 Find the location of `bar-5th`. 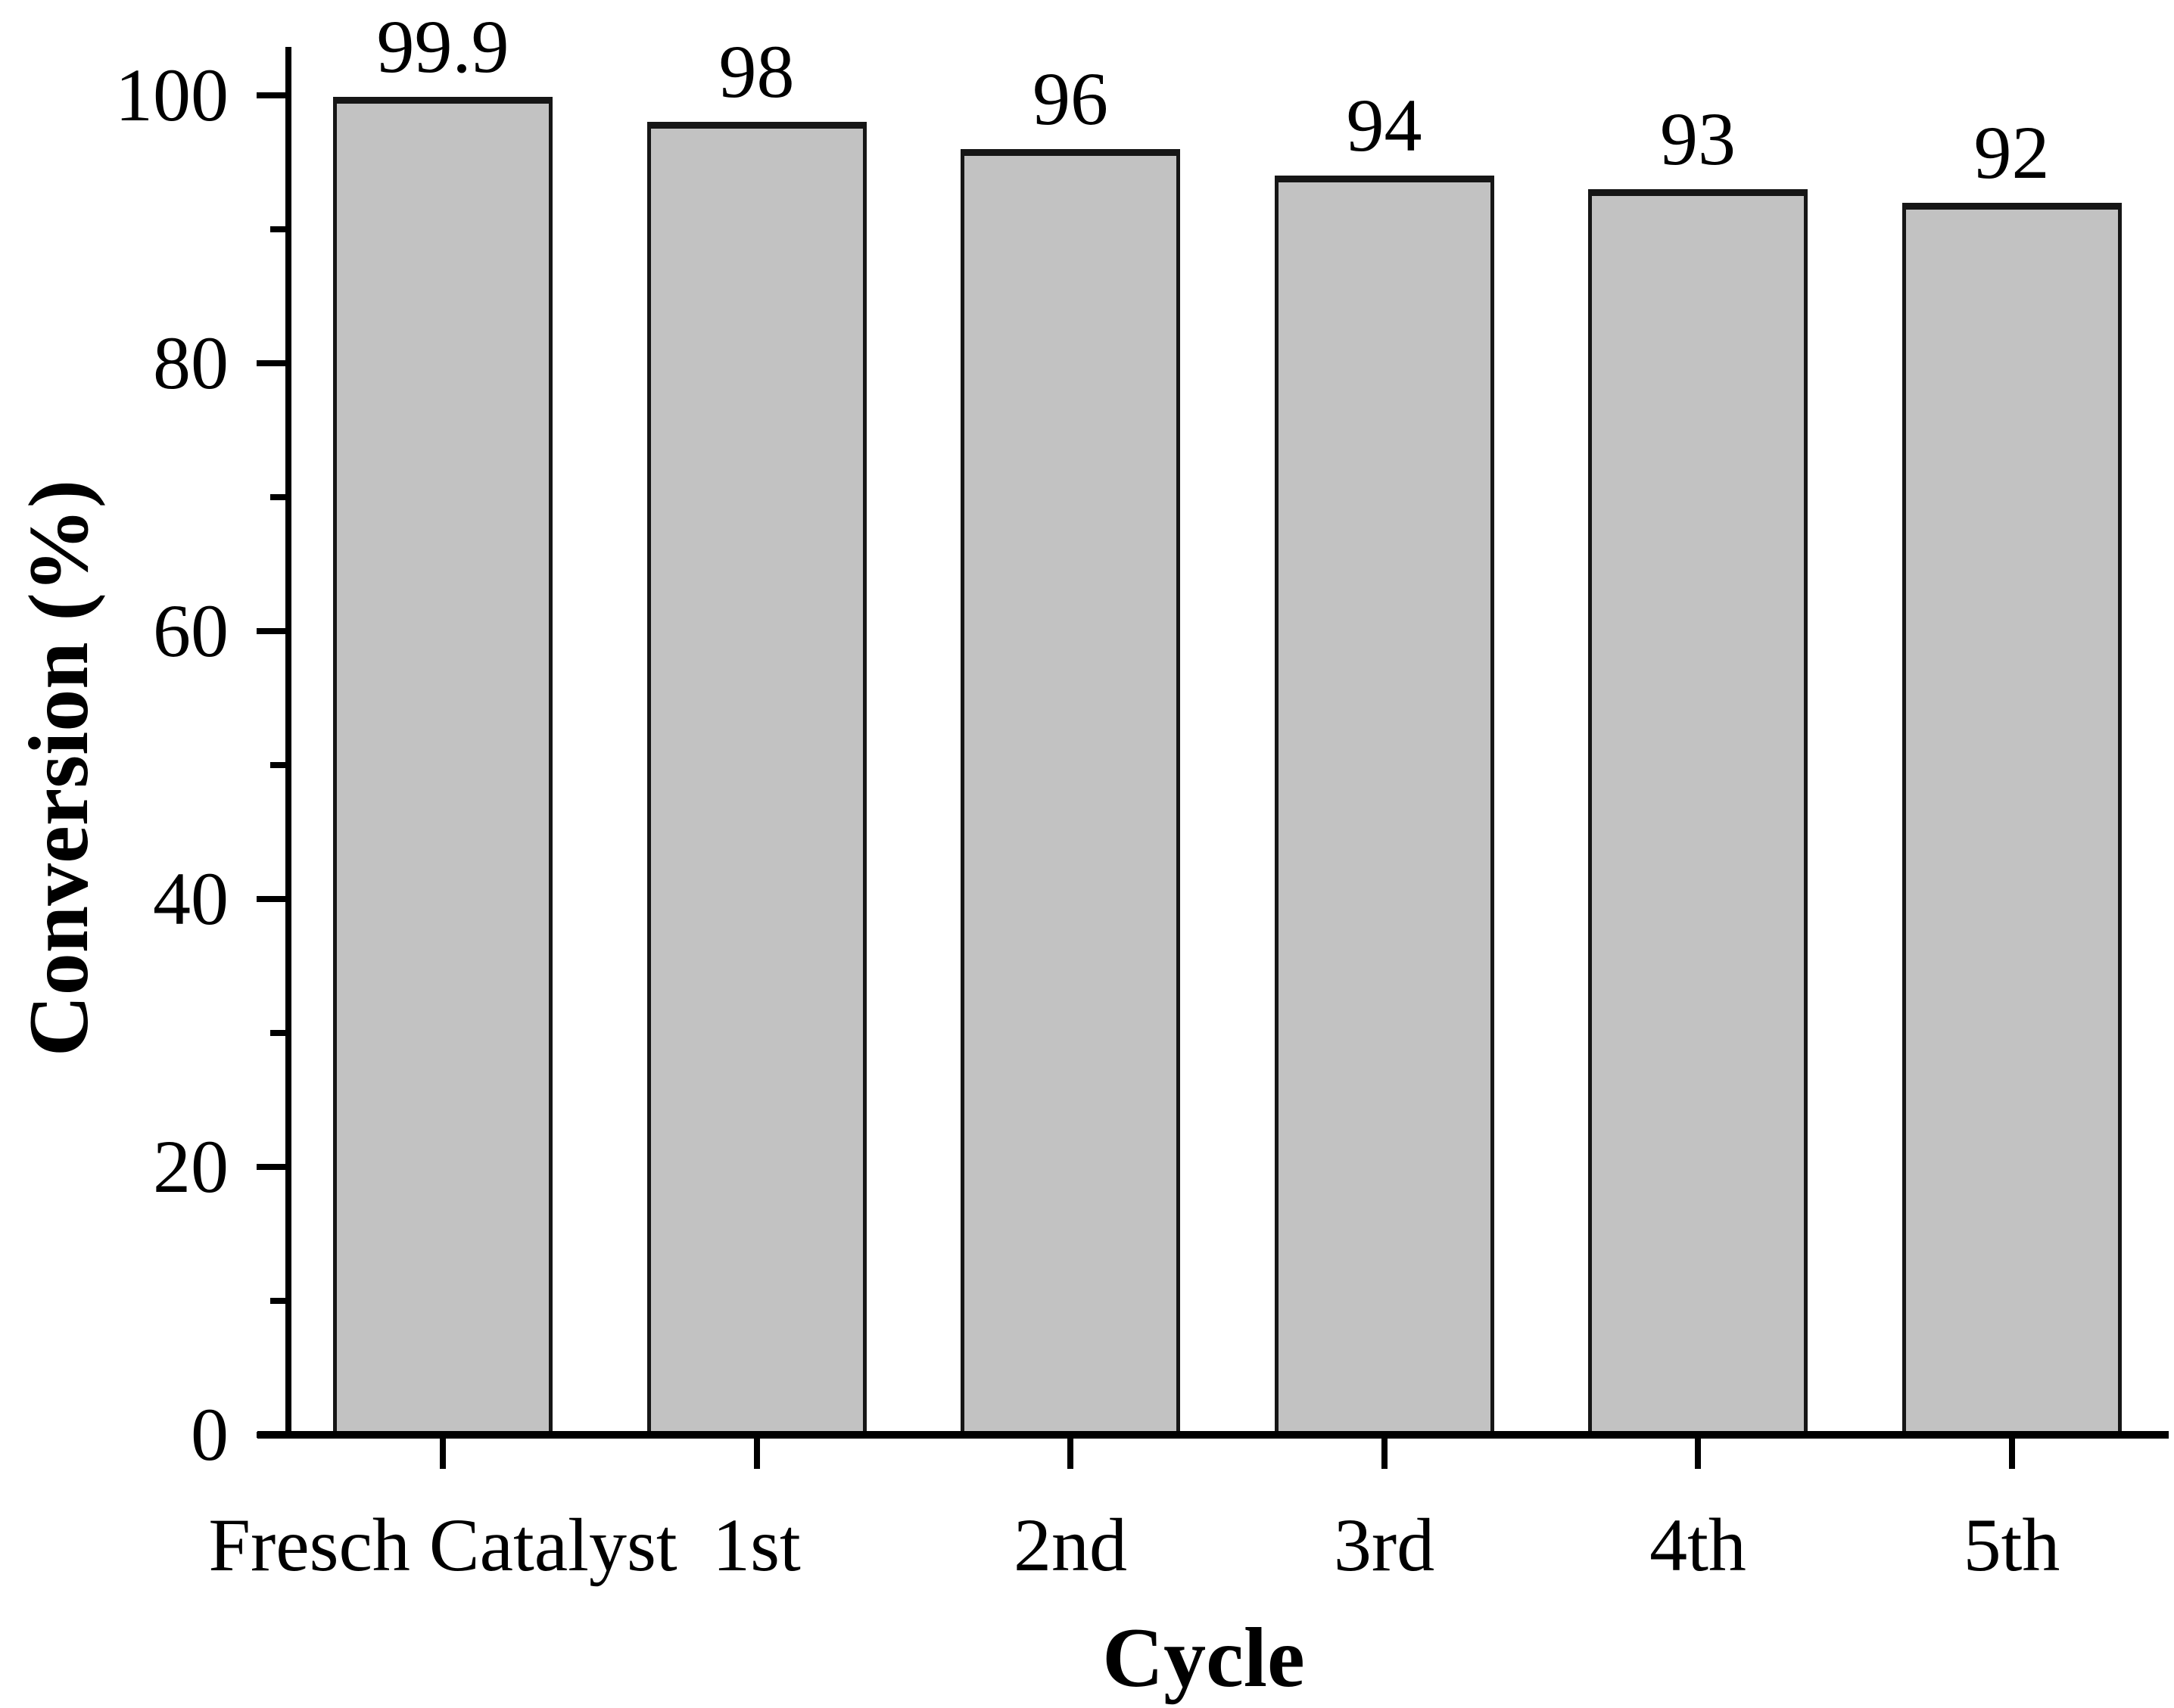

bar-5th is located at coordinates (2011, 819).